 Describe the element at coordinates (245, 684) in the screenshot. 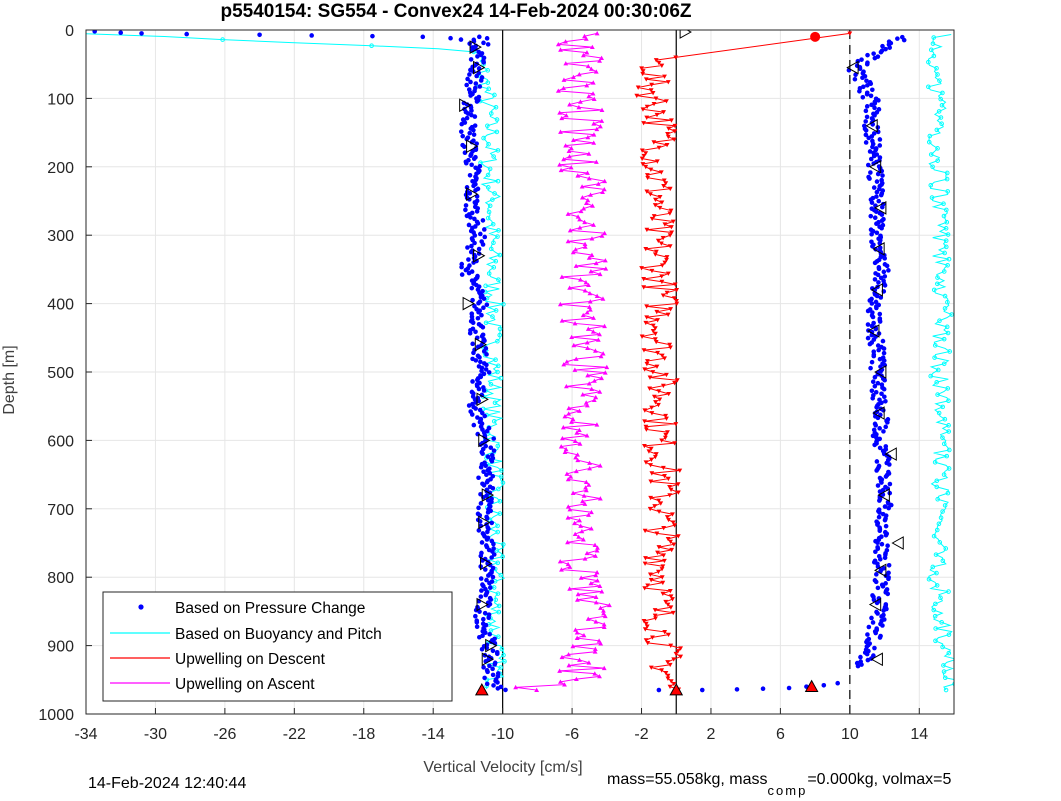

I see `legend-label-ascent: Upwelling on Ascent` at that location.